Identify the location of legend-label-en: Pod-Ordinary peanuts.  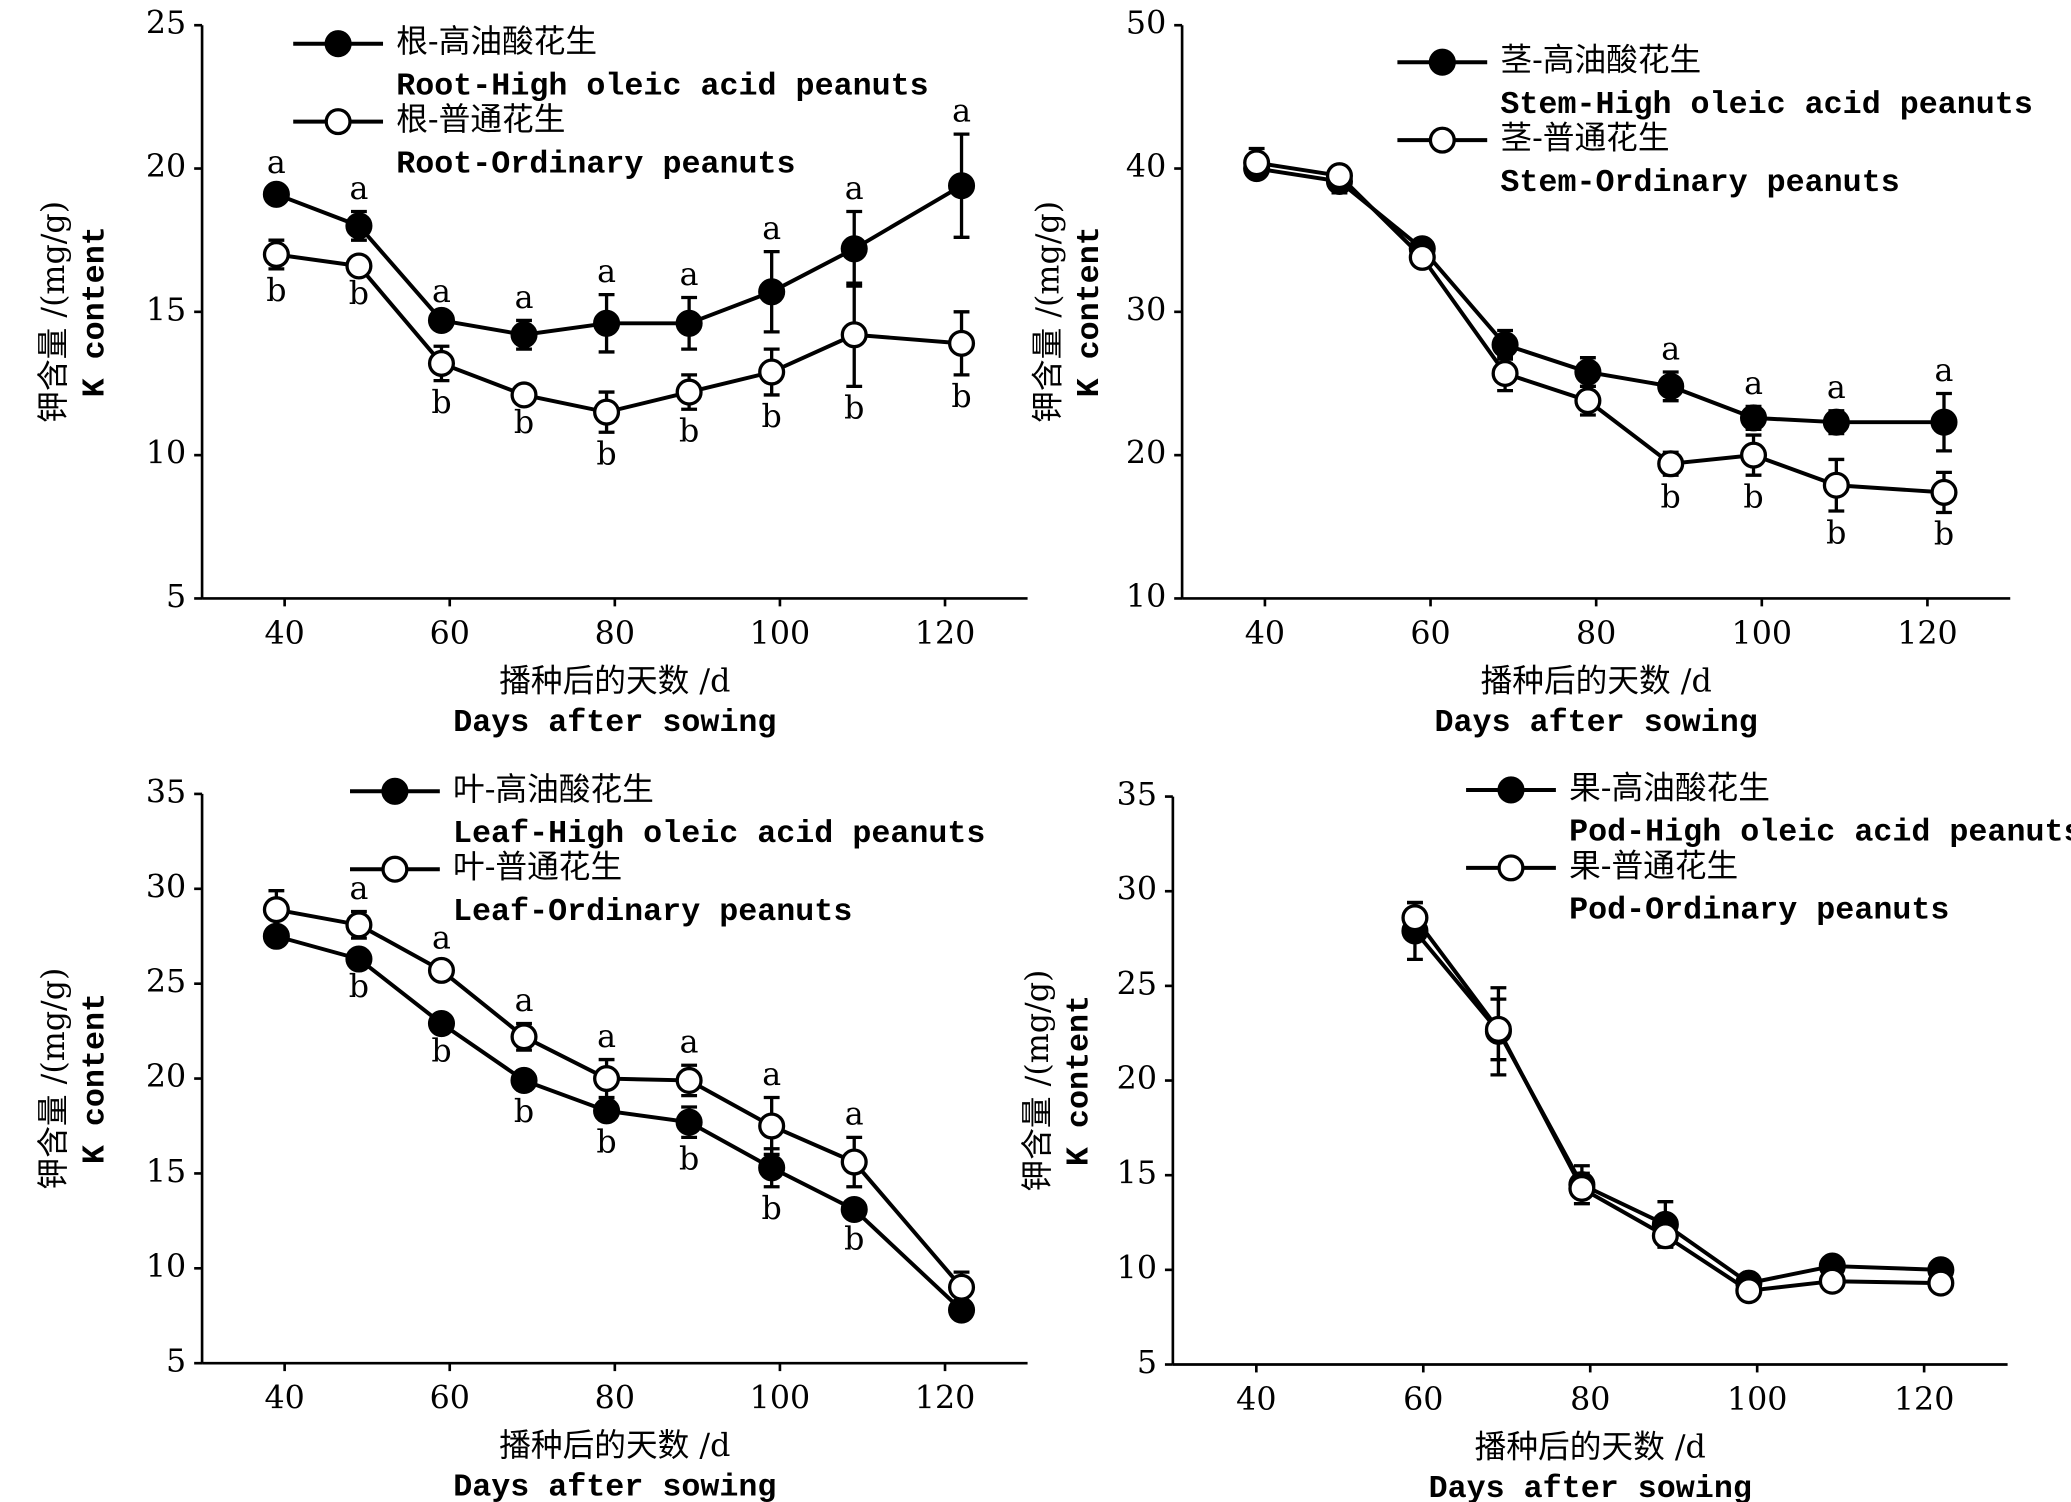
(1759, 911).